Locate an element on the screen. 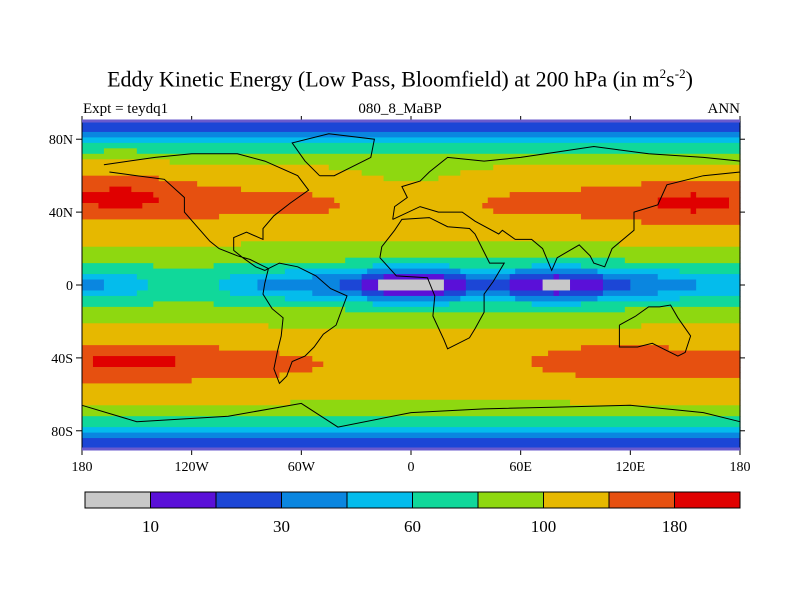  y-tick-label: 40N is located at coordinates (61, 213).